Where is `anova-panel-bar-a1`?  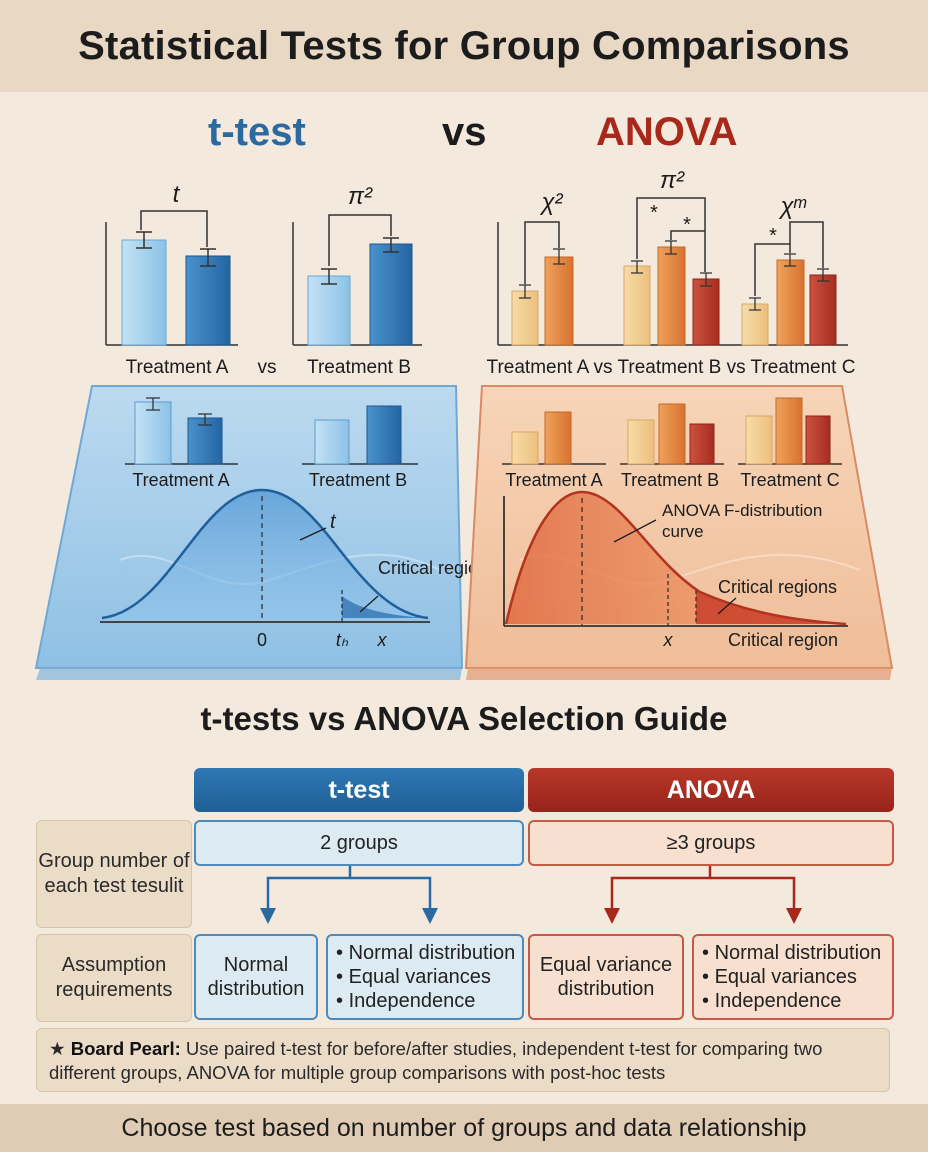
anova-panel-bar-a1 is located at coordinates (525, 448).